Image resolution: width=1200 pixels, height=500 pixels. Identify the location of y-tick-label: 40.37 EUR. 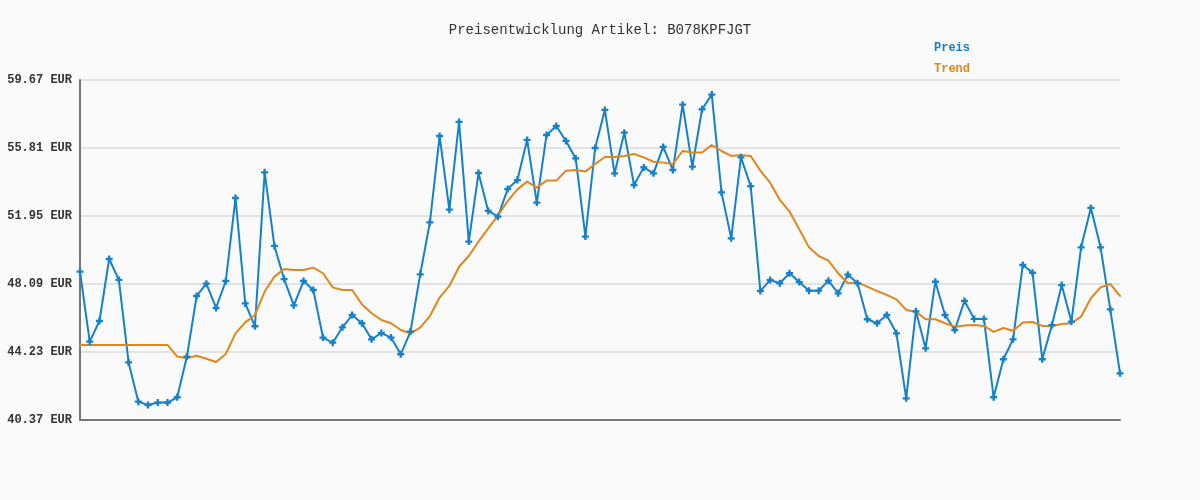
(40, 420).